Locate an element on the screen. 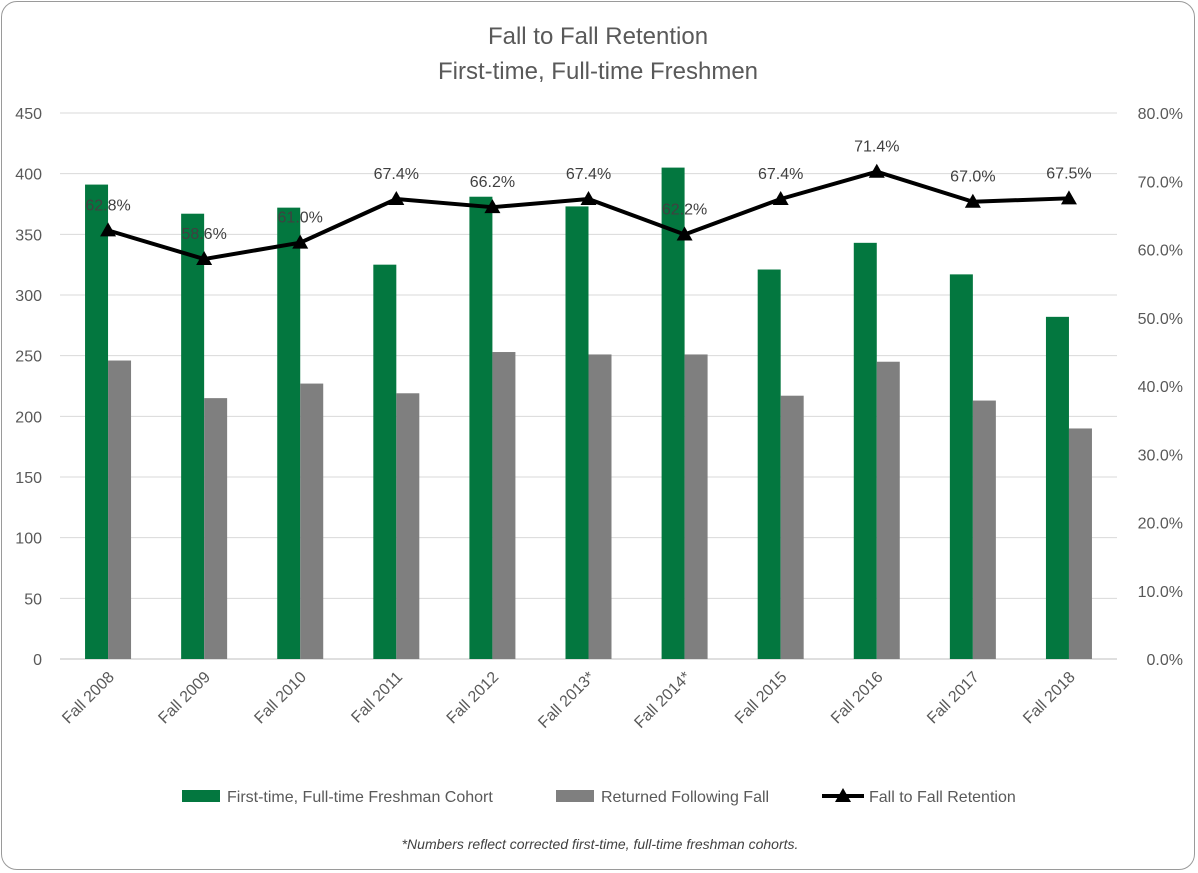 Image resolution: width=1198 pixels, height=873 pixels. legend-item-retention: Fall to Fall Retention is located at coordinates (919, 797).